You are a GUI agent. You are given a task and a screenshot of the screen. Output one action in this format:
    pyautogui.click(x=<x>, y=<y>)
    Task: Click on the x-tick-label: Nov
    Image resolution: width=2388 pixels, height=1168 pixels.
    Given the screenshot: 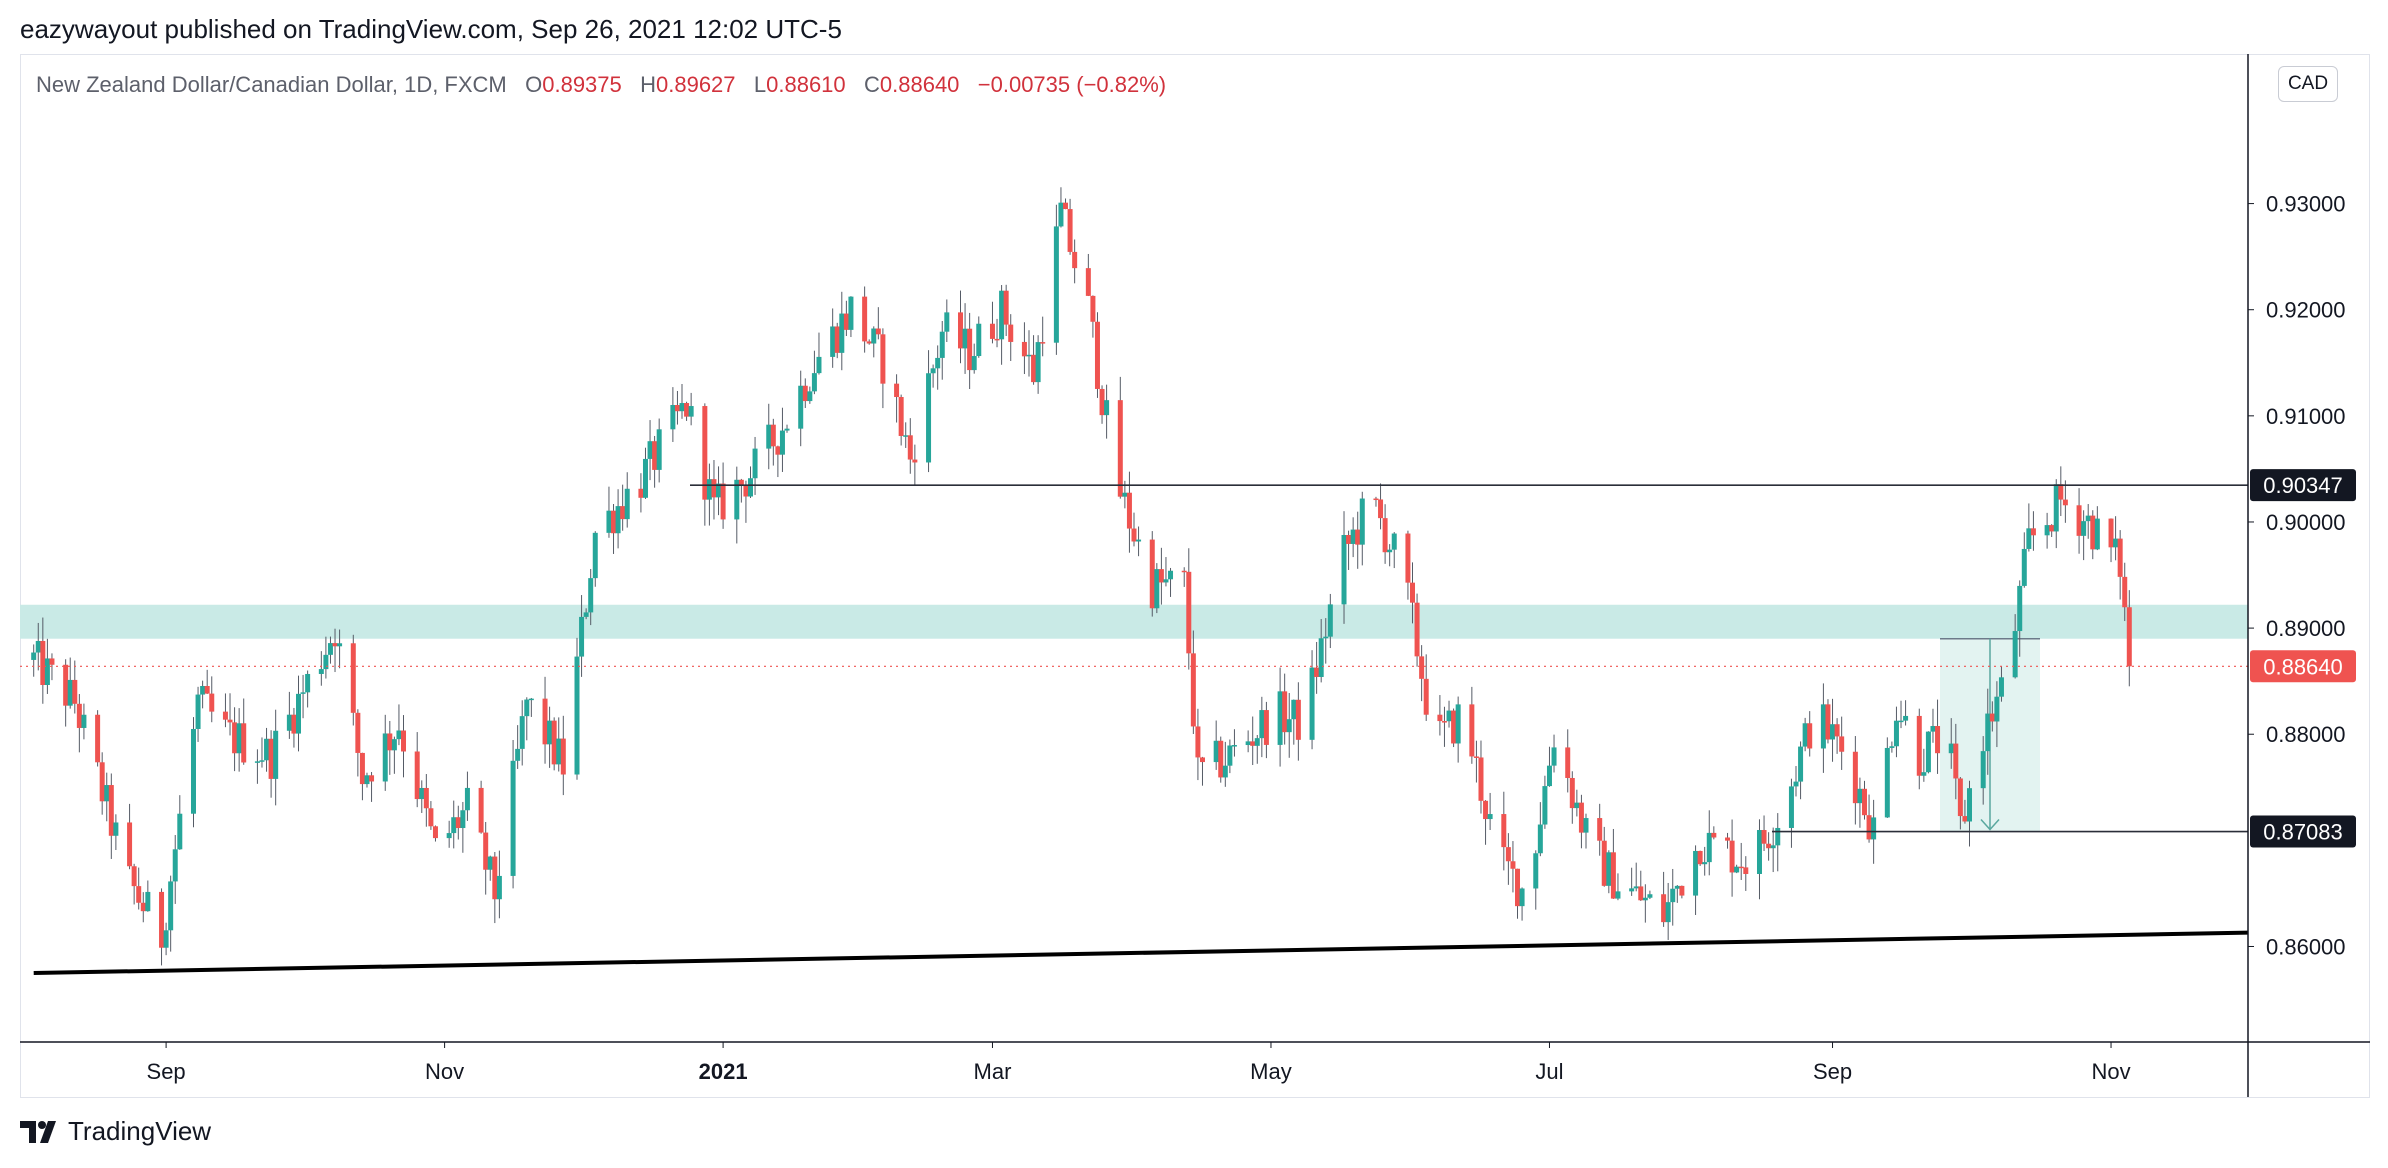 What is the action you would take?
    pyautogui.click(x=444, y=1071)
    